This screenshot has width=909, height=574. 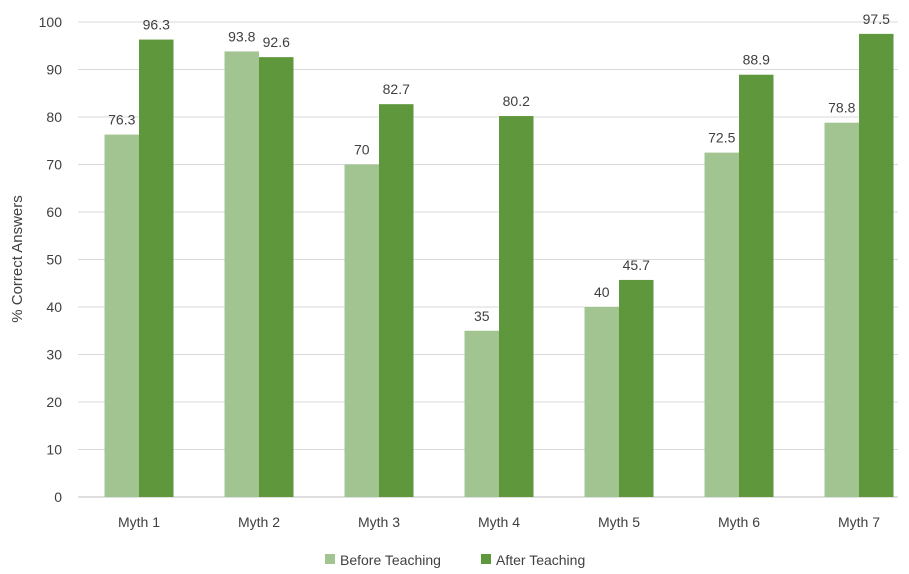 I want to click on data-label: 82.7, so click(x=396, y=89).